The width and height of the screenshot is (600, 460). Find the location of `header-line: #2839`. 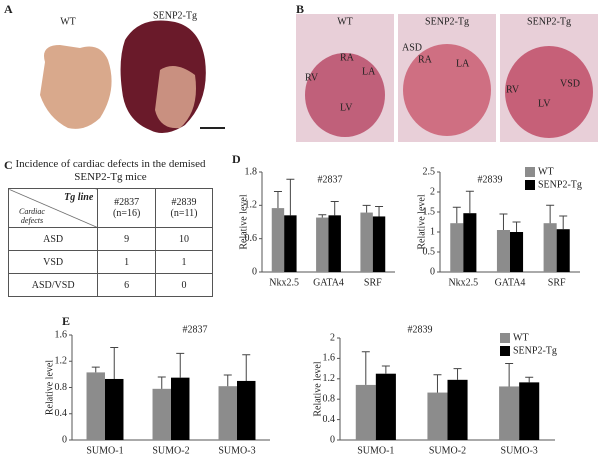

header-line: #2839 is located at coordinates (184, 202).